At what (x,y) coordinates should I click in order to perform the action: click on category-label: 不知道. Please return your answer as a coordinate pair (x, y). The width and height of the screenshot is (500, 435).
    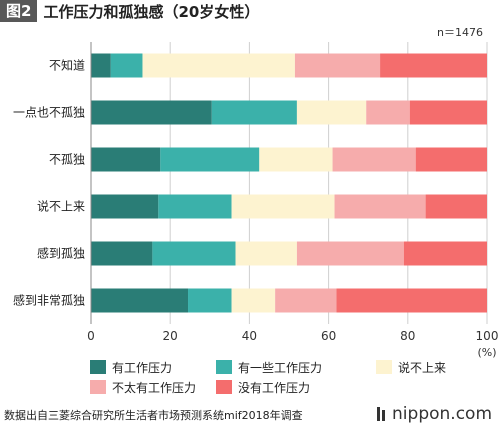
    Looking at the image, I should click on (67, 66).